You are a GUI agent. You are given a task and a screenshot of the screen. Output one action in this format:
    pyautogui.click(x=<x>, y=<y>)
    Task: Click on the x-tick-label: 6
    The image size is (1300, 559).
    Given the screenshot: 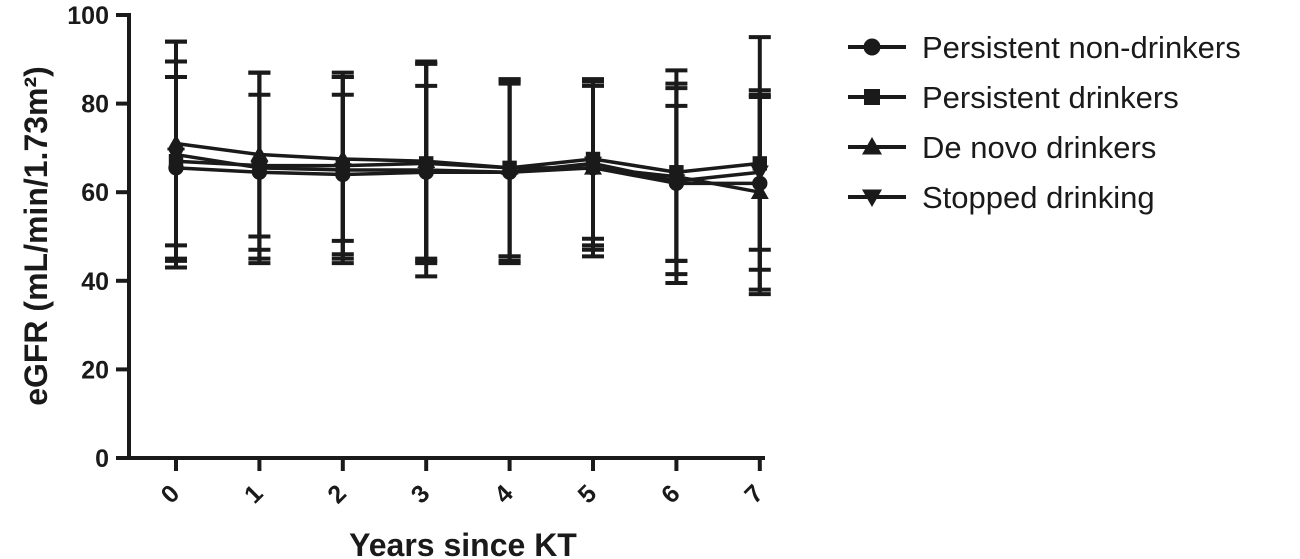 What is the action you would take?
    pyautogui.click(x=671, y=495)
    